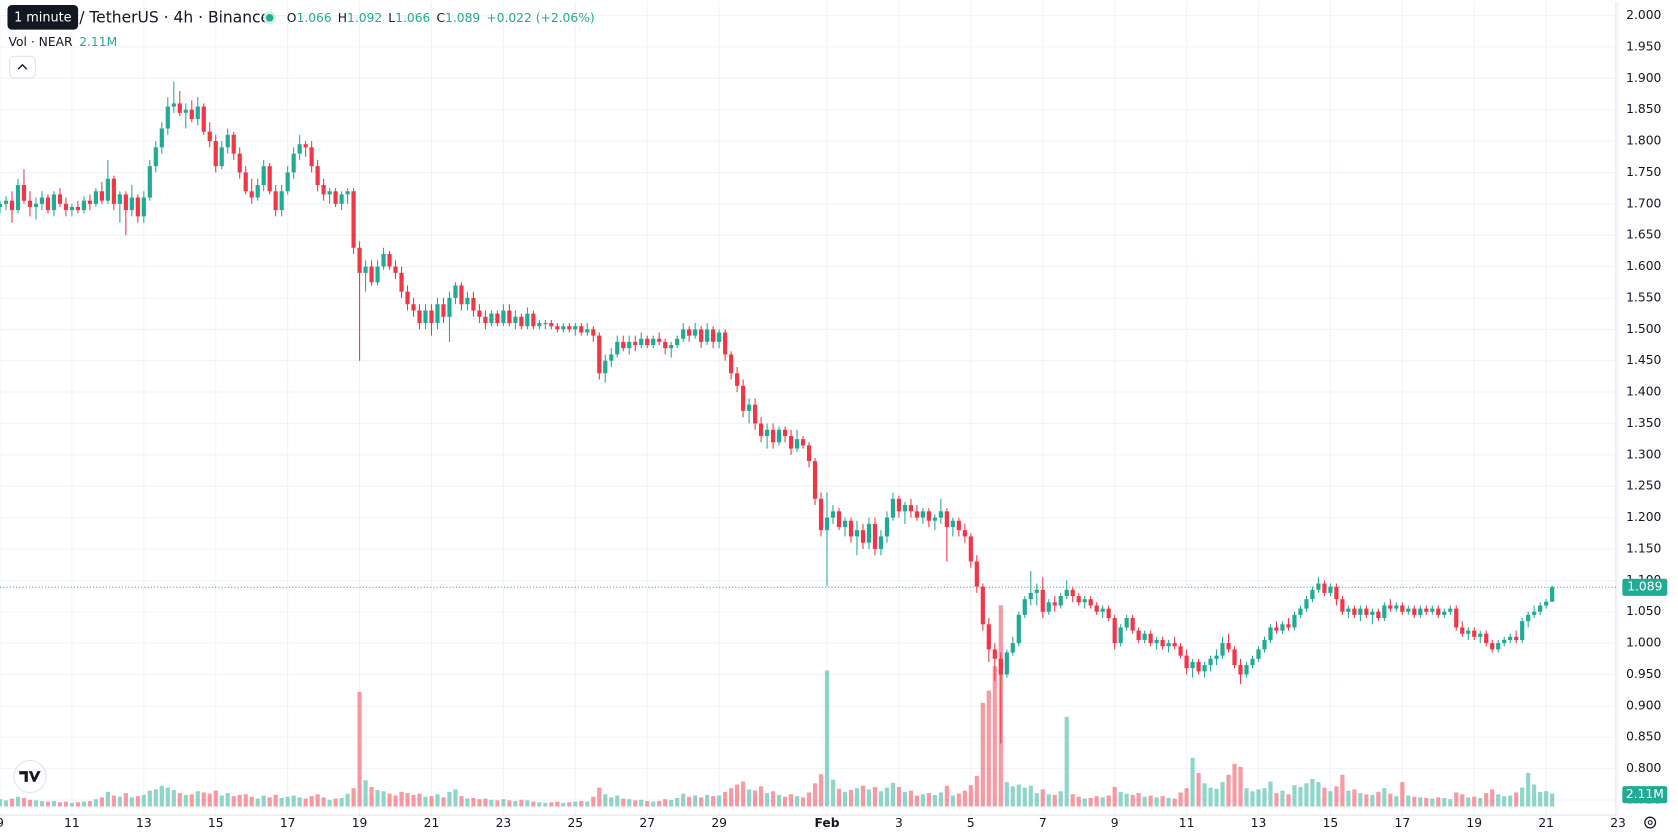 This screenshot has height=835, width=1678. I want to click on y-tick-label: 1.600, so click(1643, 266).